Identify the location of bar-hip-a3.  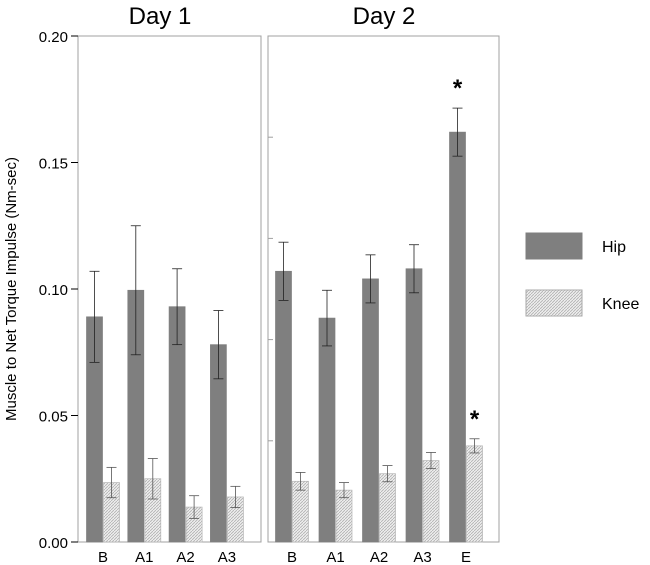
(414, 405).